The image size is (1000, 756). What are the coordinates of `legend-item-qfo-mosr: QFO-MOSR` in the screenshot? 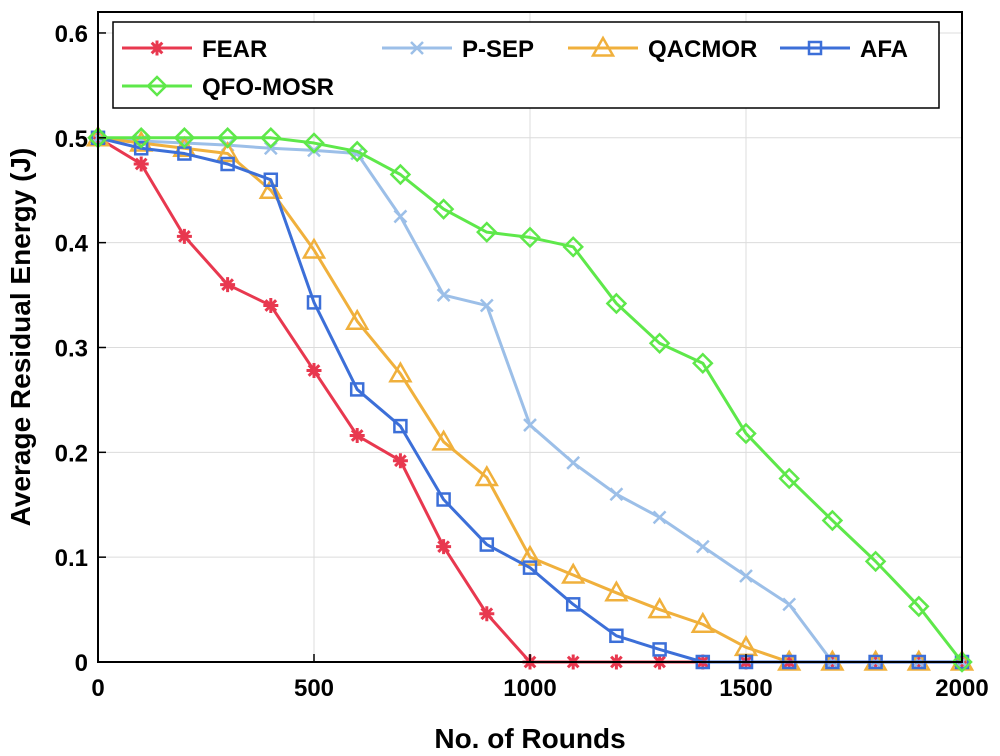 It's located at (228, 87).